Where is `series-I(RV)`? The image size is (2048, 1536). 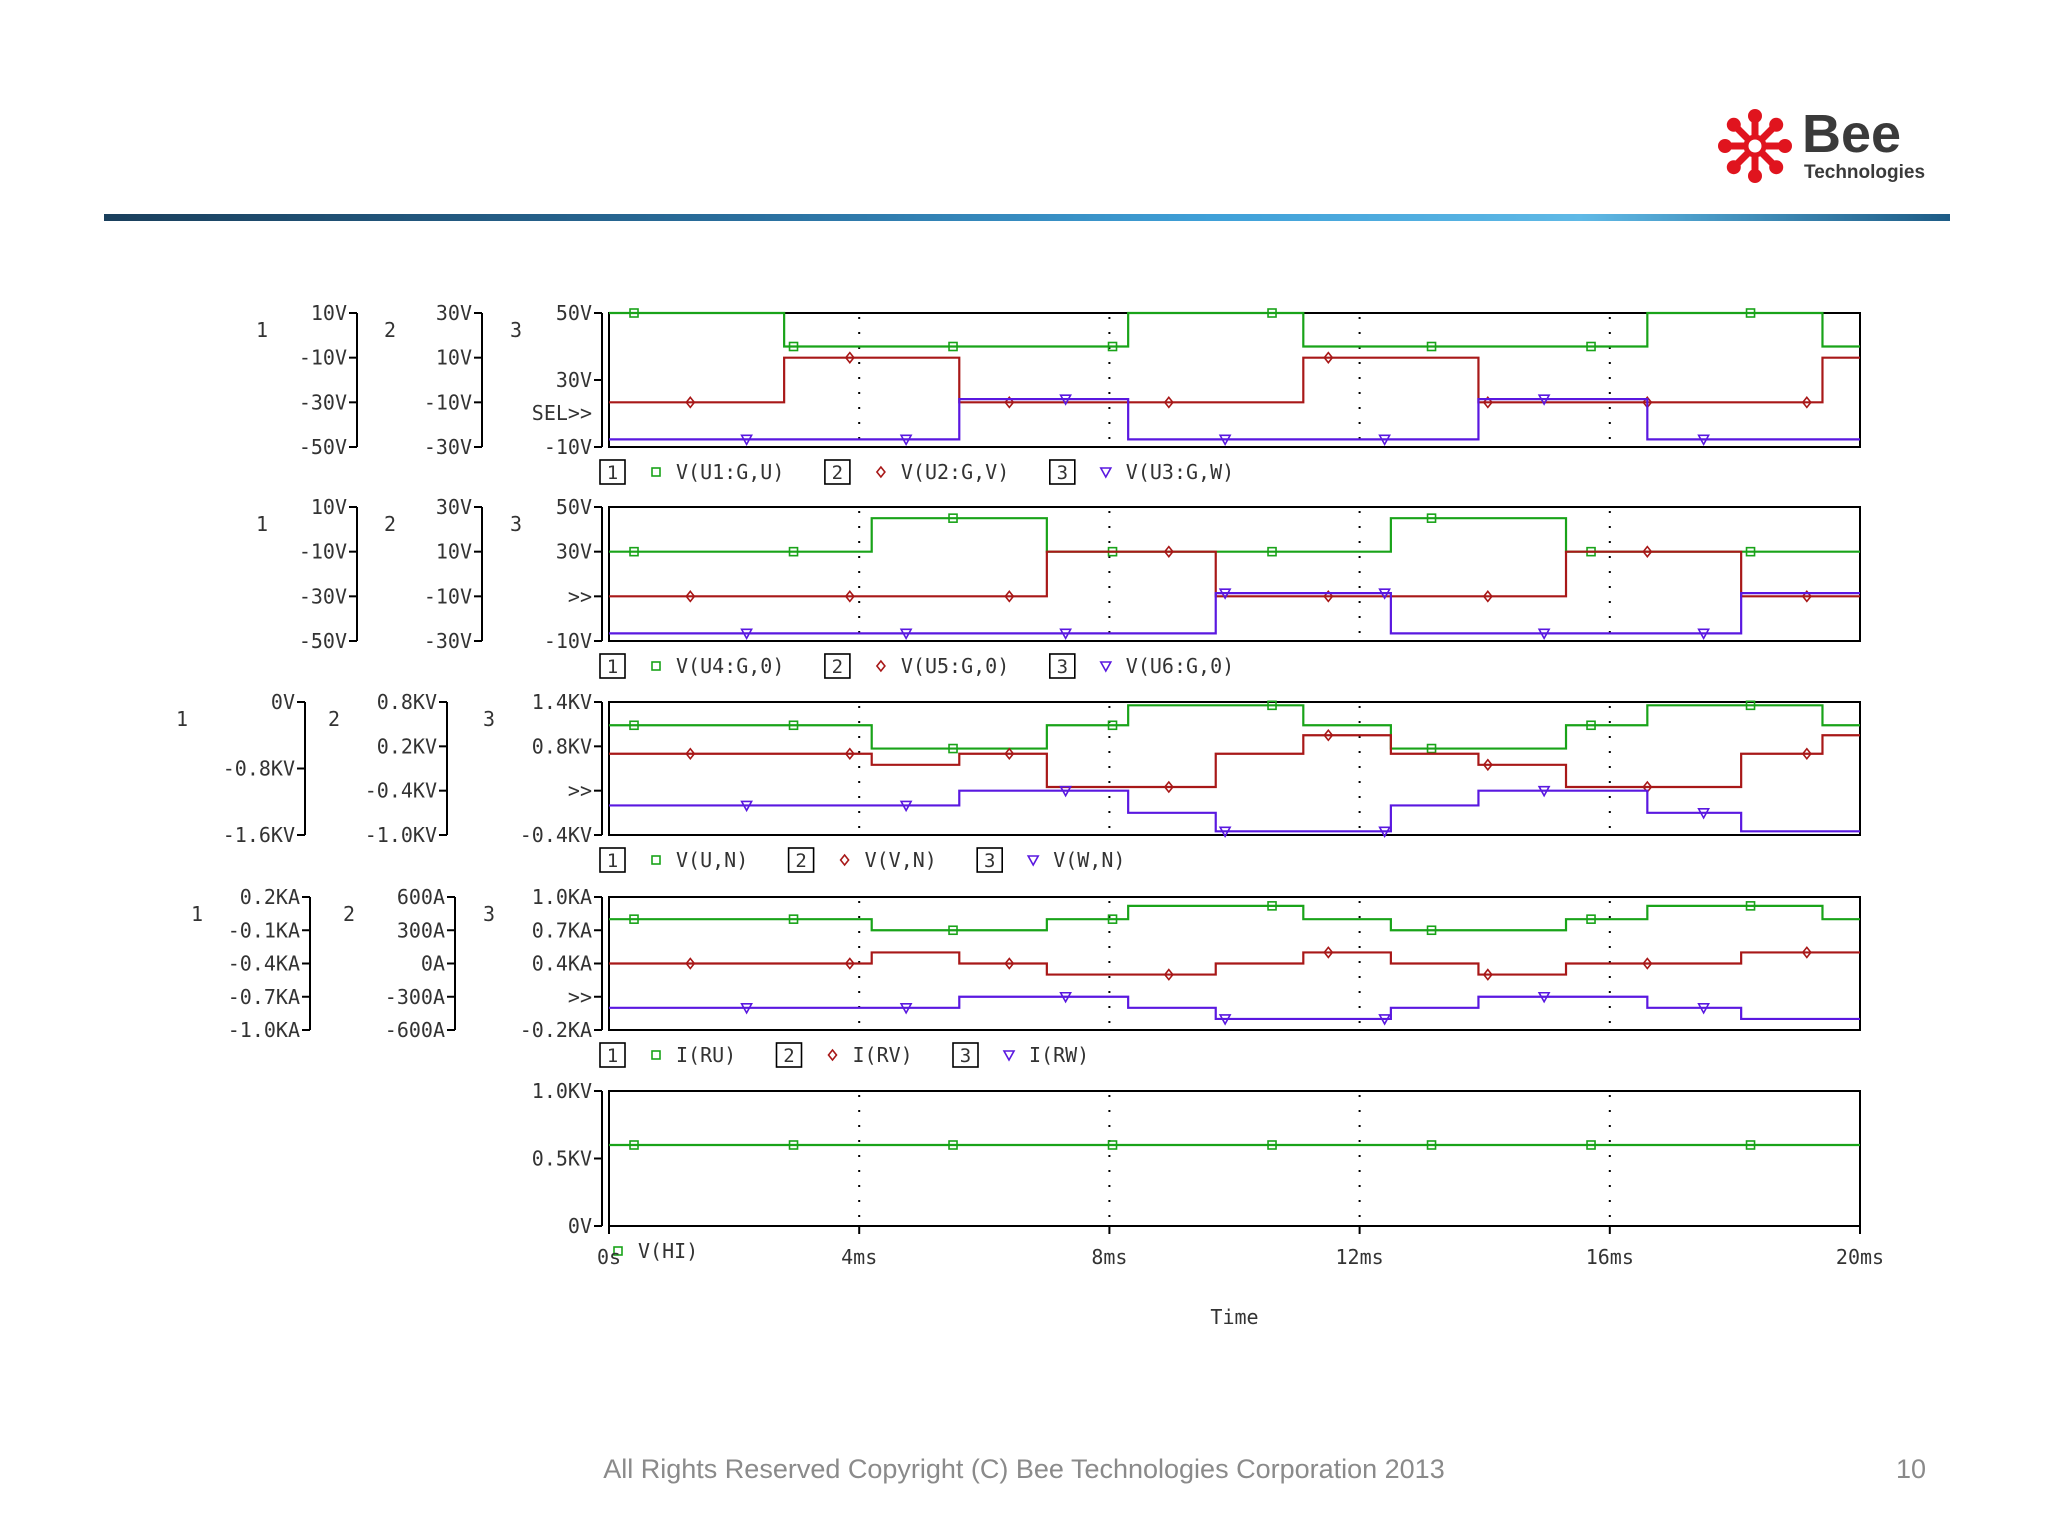 series-I(RV) is located at coordinates (1234, 963).